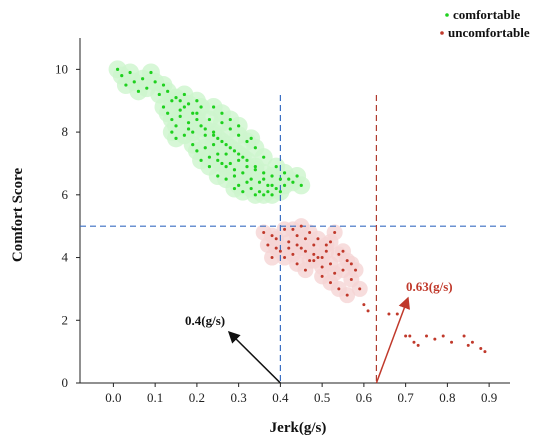 The image size is (550, 442). What do you see at coordinates (18, 215) in the screenshot?
I see `y-axis-title: Comfort Score` at bounding box center [18, 215].